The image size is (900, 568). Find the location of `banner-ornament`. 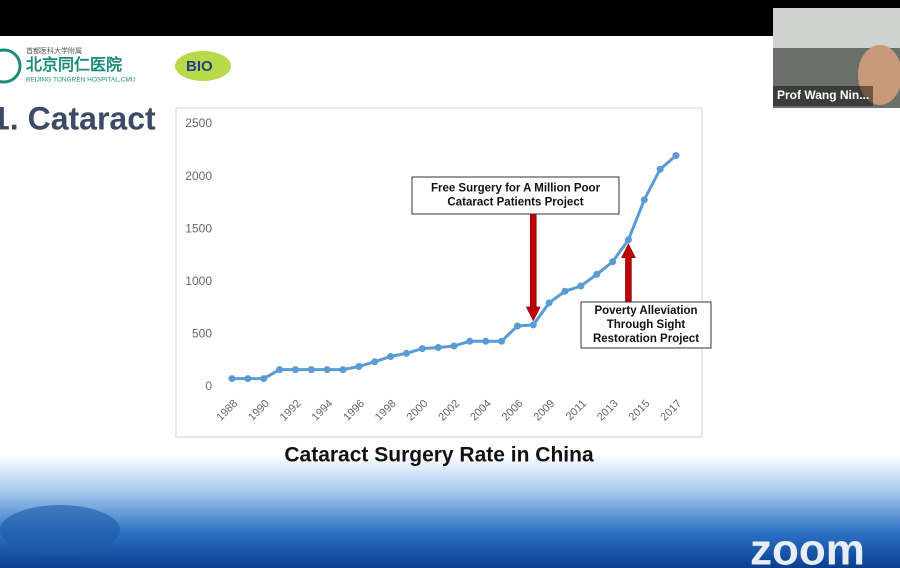

banner-ornament is located at coordinates (60, 530).